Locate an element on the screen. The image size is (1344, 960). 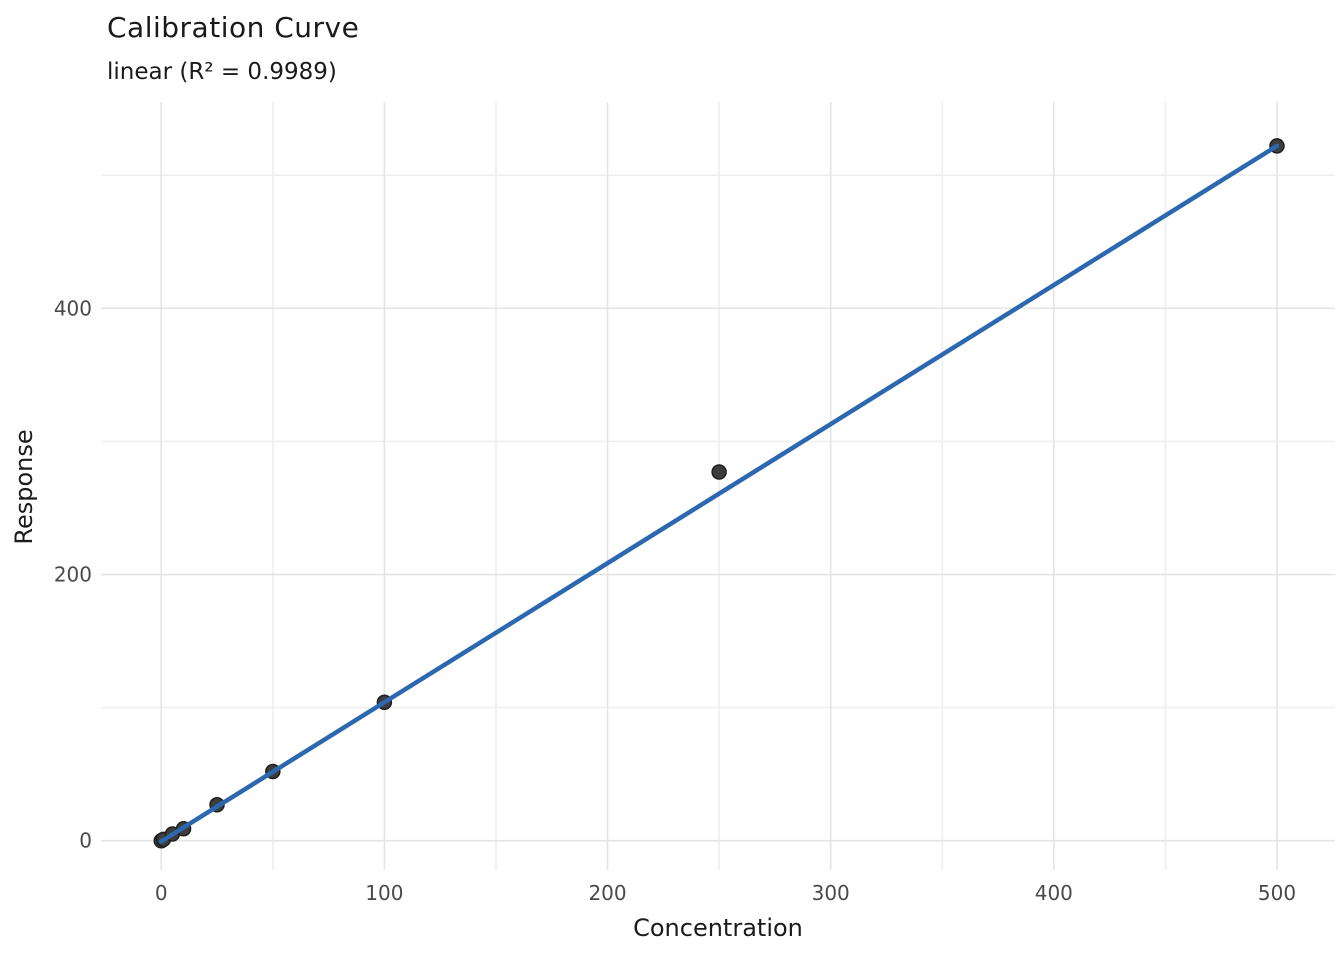
y-tick-label: 200 is located at coordinates (73, 575).